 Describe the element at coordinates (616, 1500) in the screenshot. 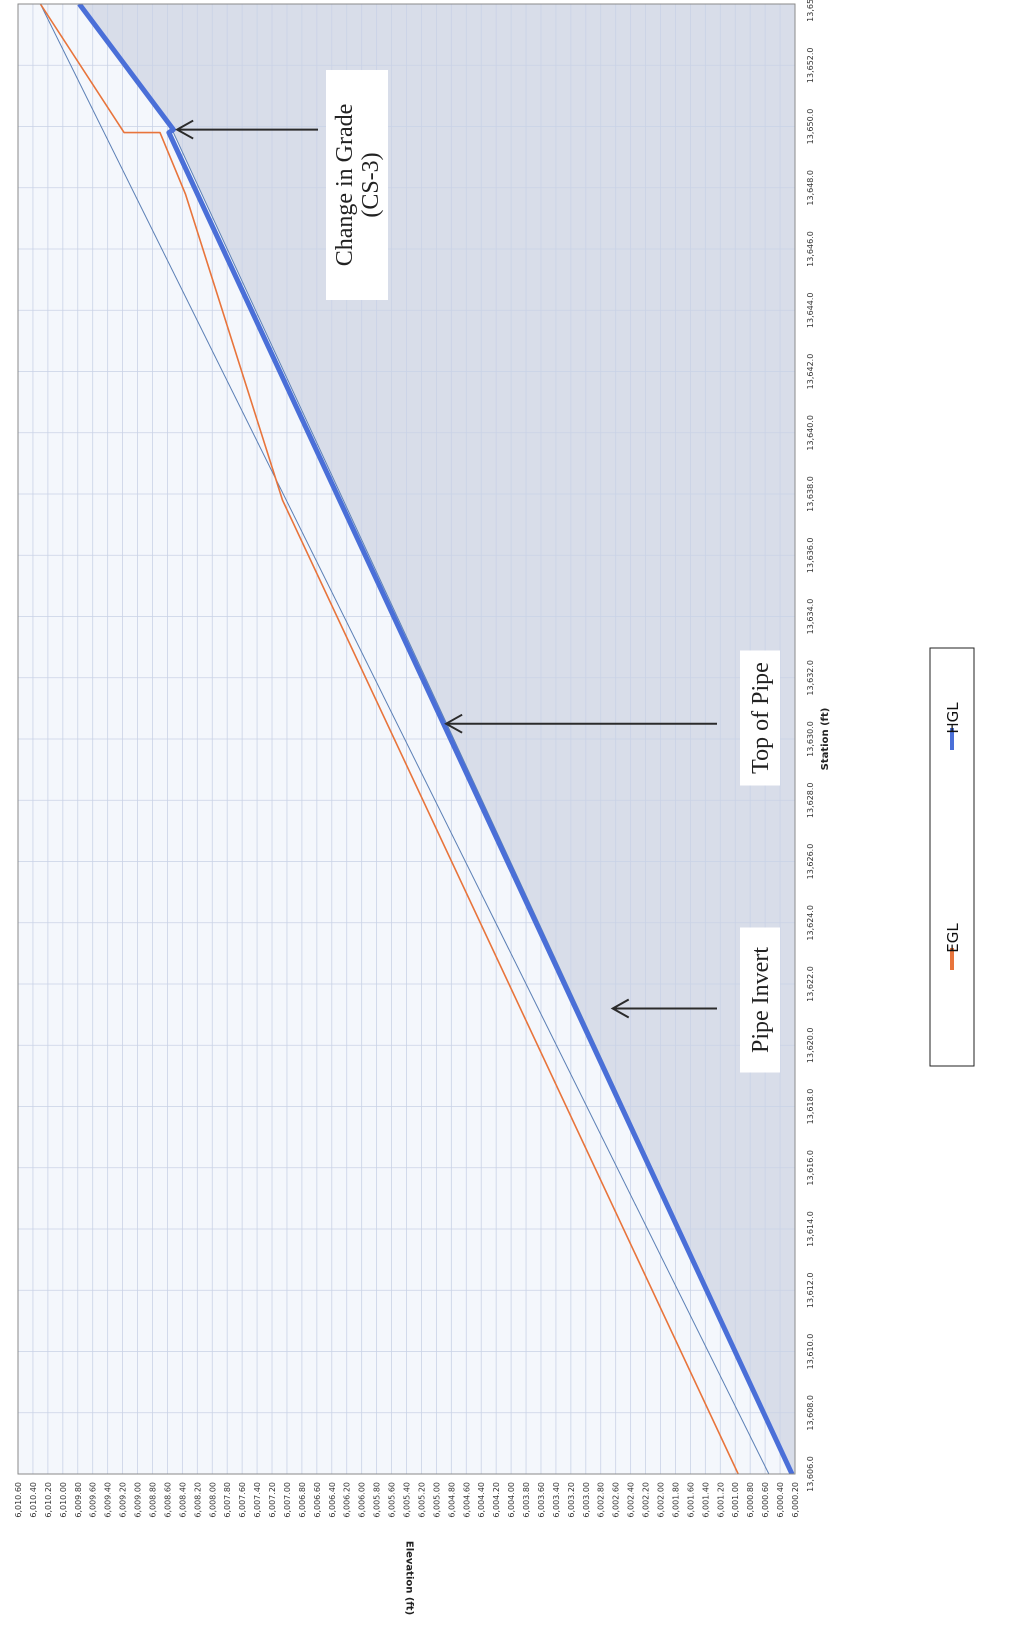

I see `y-tick-label: 6,002.60` at that location.